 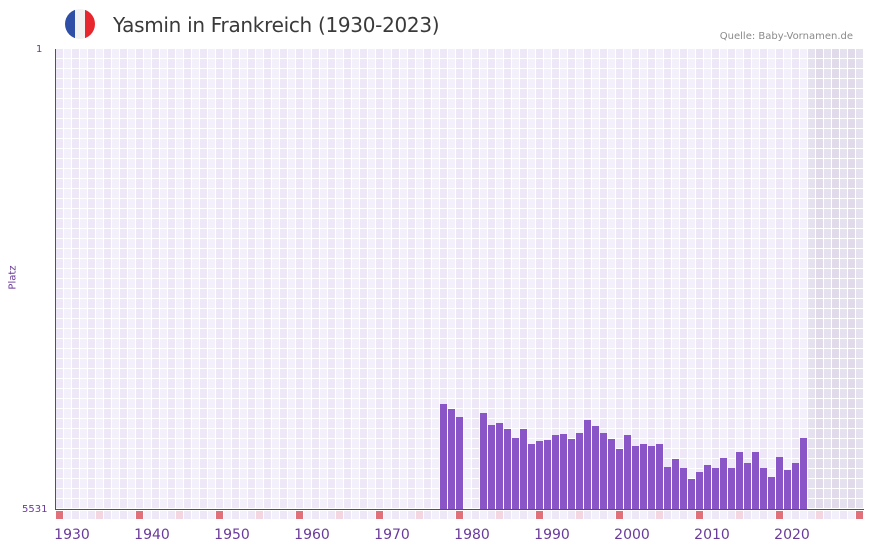 I want to click on x-tick-label: 2000, so click(x=632, y=535).